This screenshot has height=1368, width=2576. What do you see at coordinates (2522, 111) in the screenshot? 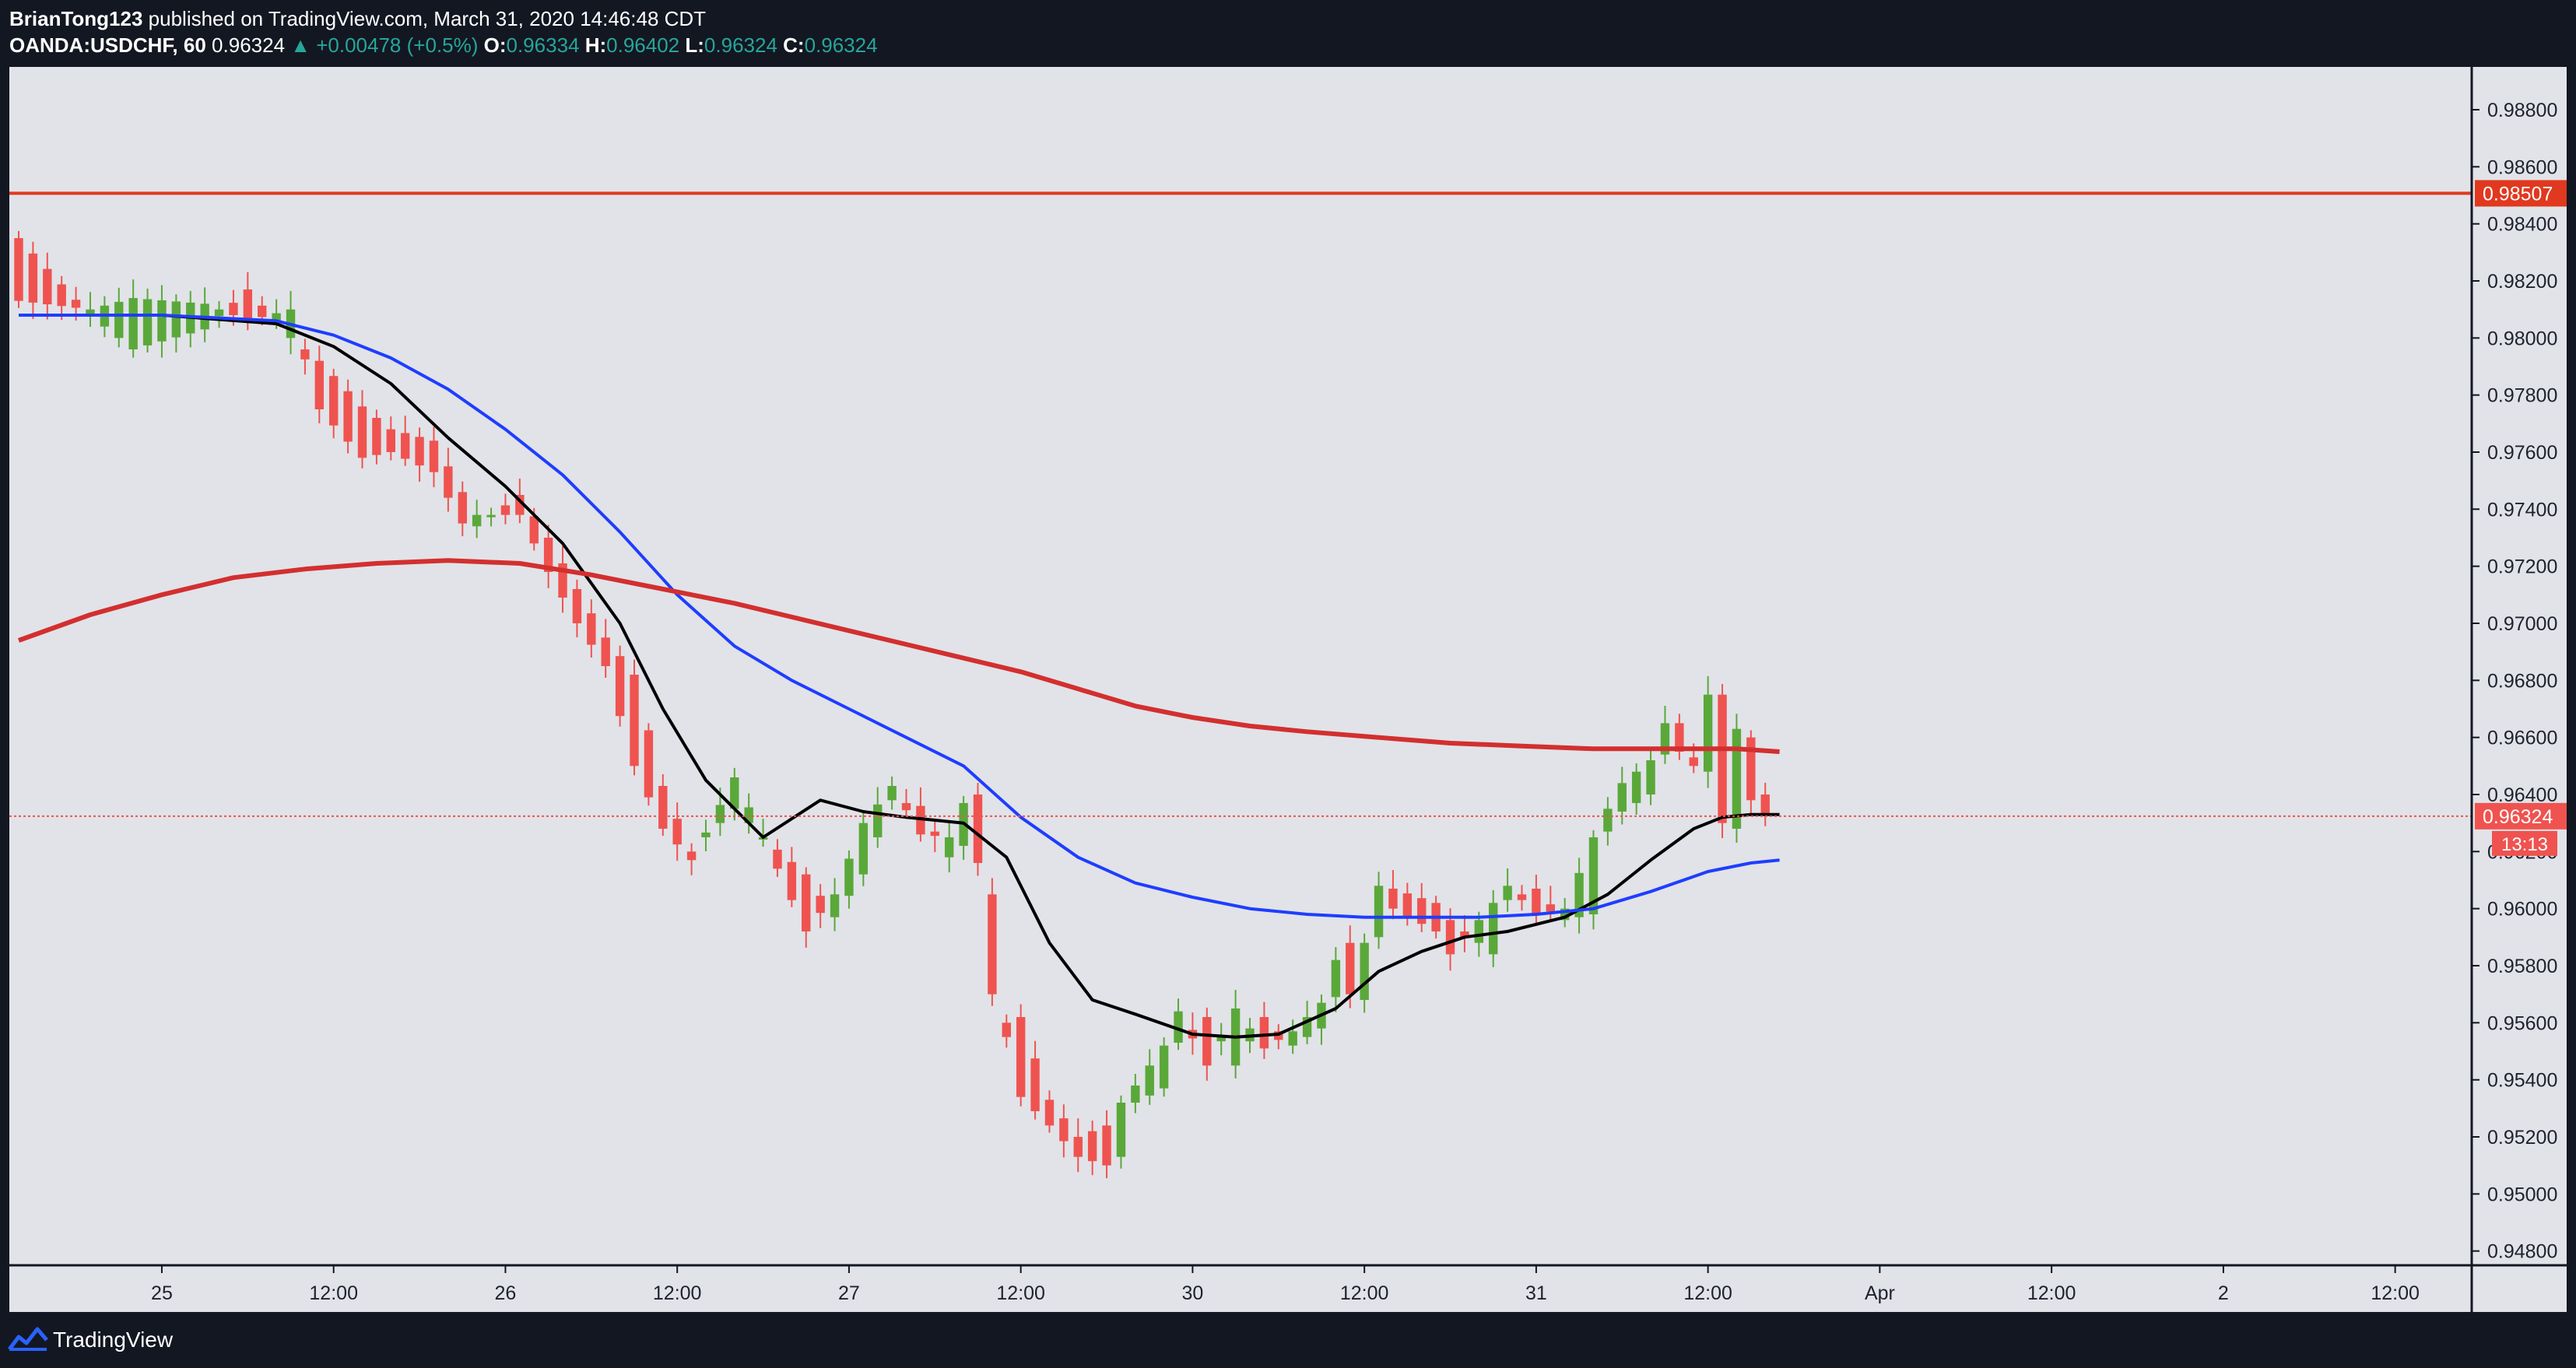
I see `price-tick-label: 0.98800` at bounding box center [2522, 111].